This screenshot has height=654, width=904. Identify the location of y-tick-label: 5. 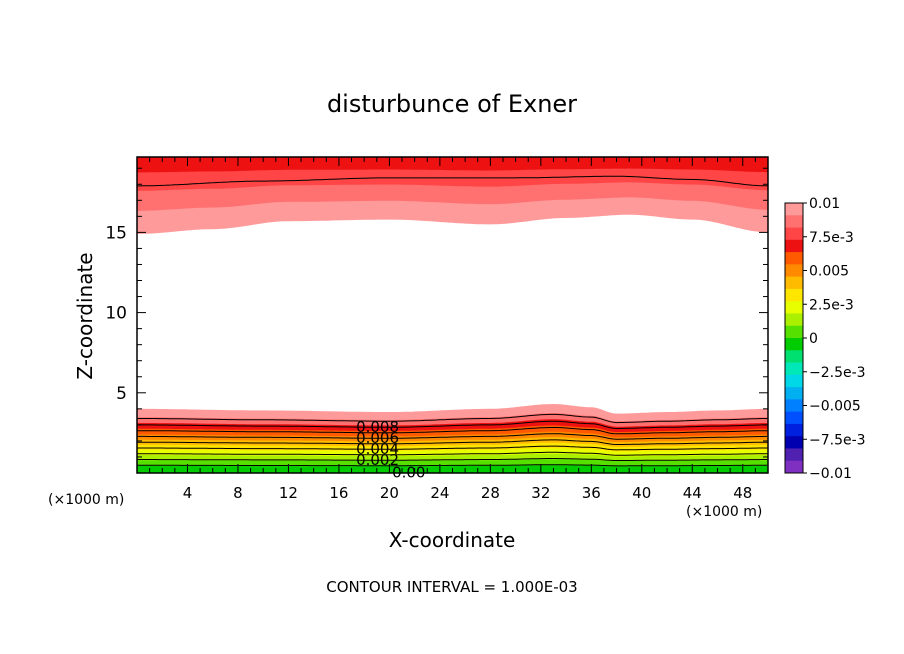
(121, 394).